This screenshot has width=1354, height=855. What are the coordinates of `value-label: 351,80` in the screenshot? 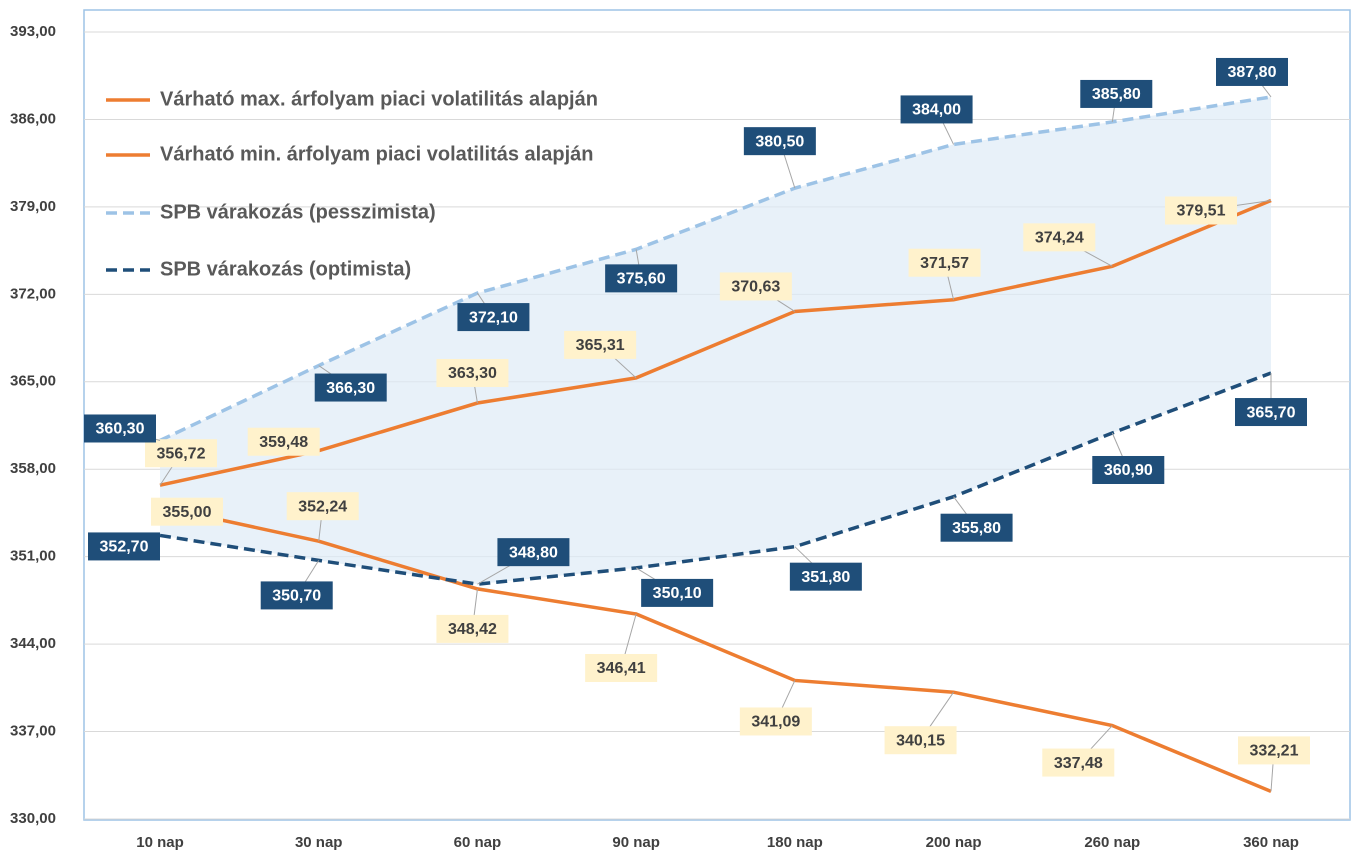 It's located at (825, 577).